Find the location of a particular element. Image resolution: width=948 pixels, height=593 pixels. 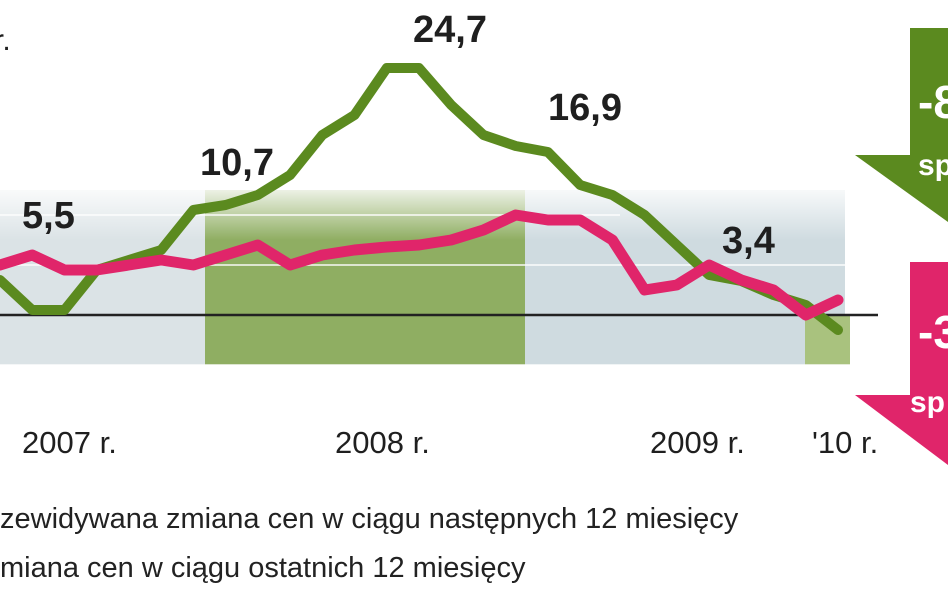

callout-green-sub: sp is located at coordinates (933, 165).